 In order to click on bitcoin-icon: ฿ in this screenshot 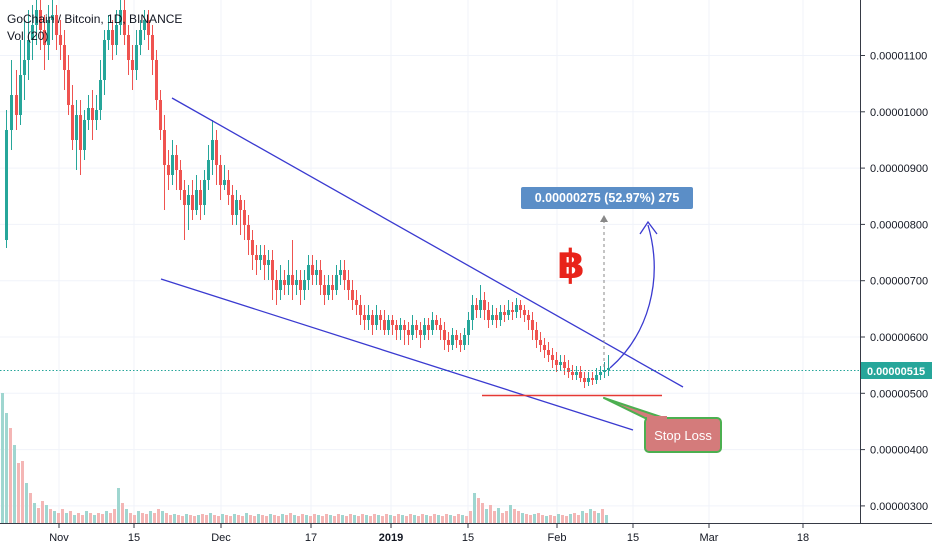, I will do `click(571, 265)`.